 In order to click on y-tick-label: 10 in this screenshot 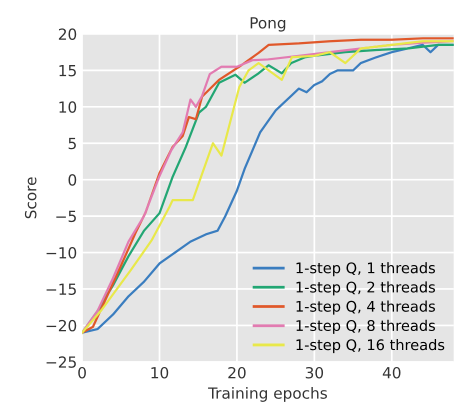, I will do `click(67, 107)`.